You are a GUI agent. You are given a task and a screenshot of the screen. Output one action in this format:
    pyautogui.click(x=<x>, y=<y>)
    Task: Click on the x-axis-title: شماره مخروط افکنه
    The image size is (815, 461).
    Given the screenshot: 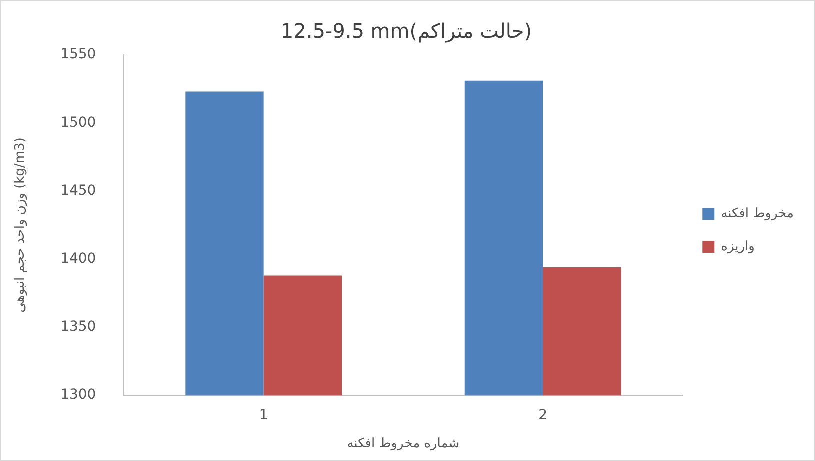 What is the action you would take?
    pyautogui.click(x=403, y=444)
    